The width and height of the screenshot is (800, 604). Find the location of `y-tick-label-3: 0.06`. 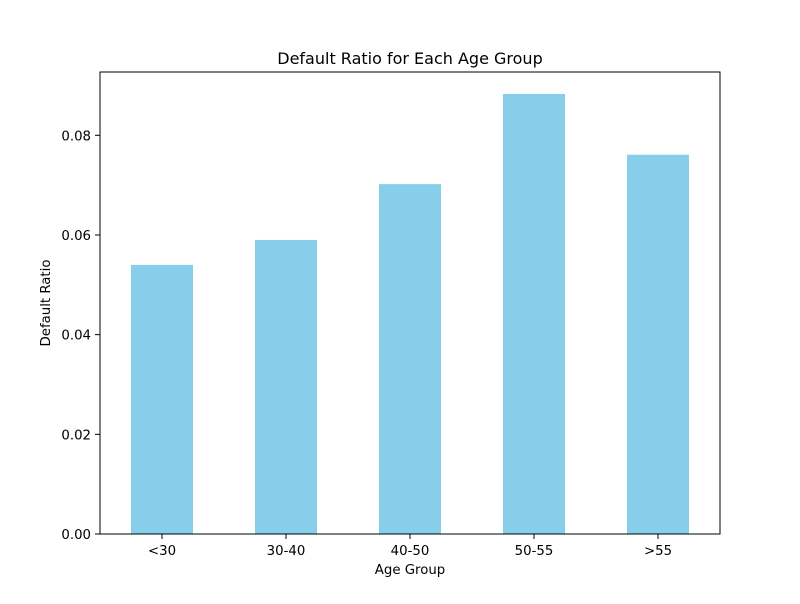

y-tick-label-3: 0.06 is located at coordinates (76, 236).